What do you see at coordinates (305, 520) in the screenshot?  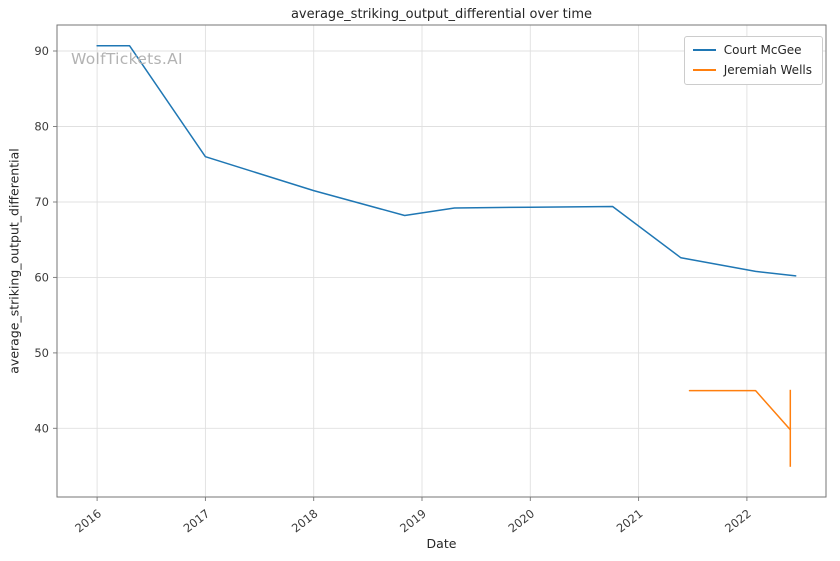 I see `svg-text: 2018` at bounding box center [305, 520].